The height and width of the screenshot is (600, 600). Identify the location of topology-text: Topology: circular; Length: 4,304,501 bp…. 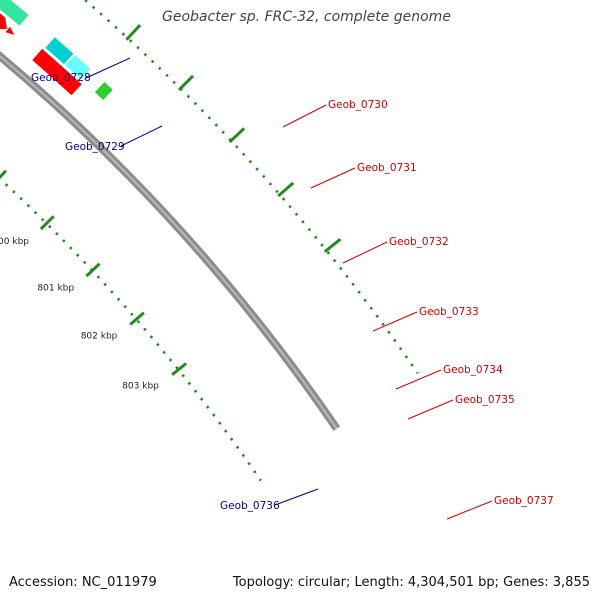
(411, 582).